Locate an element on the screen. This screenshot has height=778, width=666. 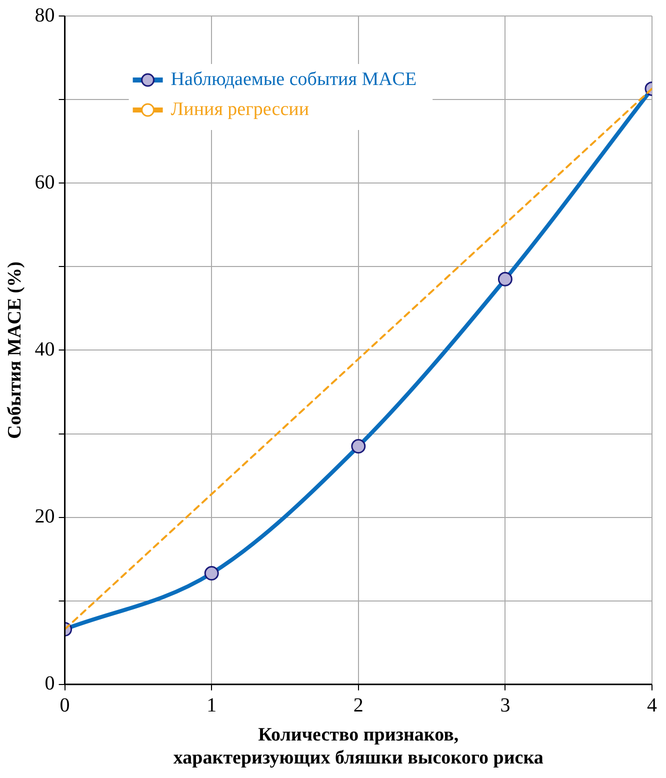
y-tick-label: 60 is located at coordinates (44, 182).